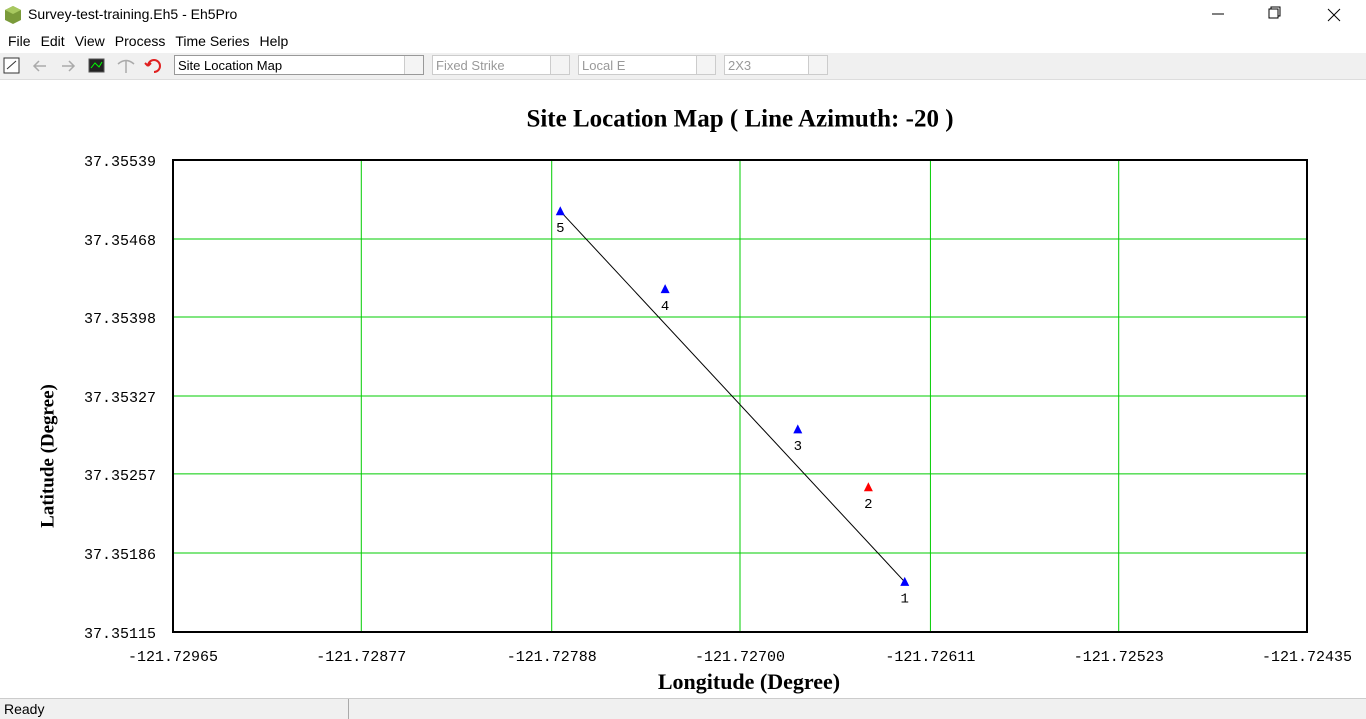  I want to click on y-tick-label: 37.35468, so click(120, 241).